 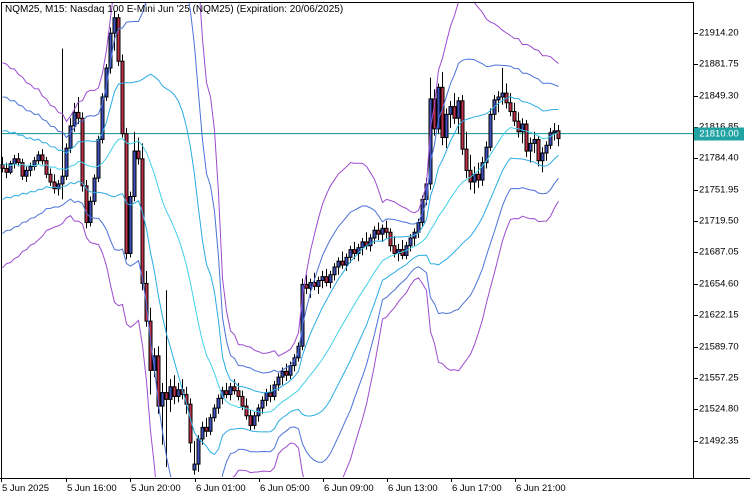 I want to click on time-axis-label: 6 Jun 17:00, so click(x=477, y=488).